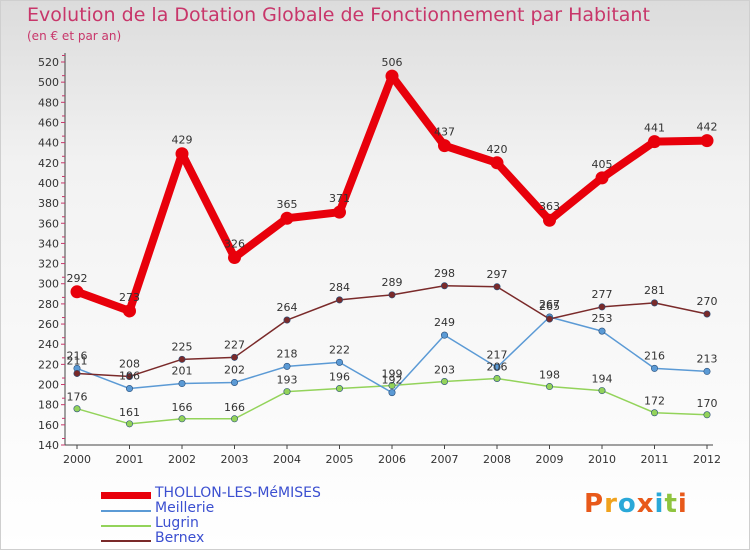 The image size is (750, 551). What do you see at coordinates (645, 504) in the screenshot?
I see `logo-letter: x` at bounding box center [645, 504].